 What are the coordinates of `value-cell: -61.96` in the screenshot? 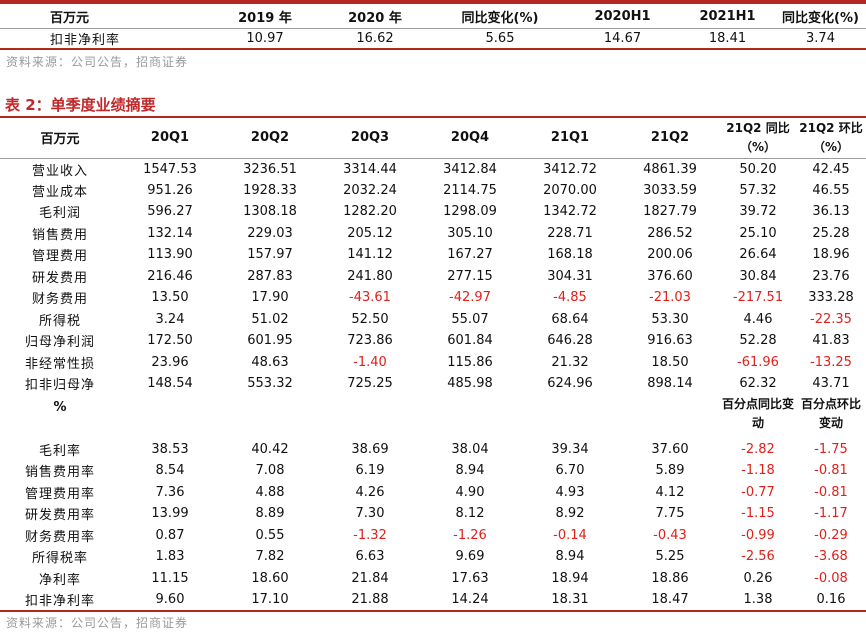 It's located at (758, 362).